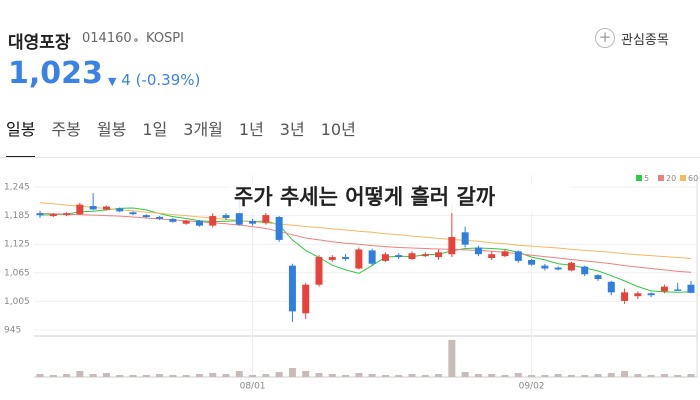 The width and height of the screenshot is (700, 400). I want to click on legend-label: 20, so click(671, 178).